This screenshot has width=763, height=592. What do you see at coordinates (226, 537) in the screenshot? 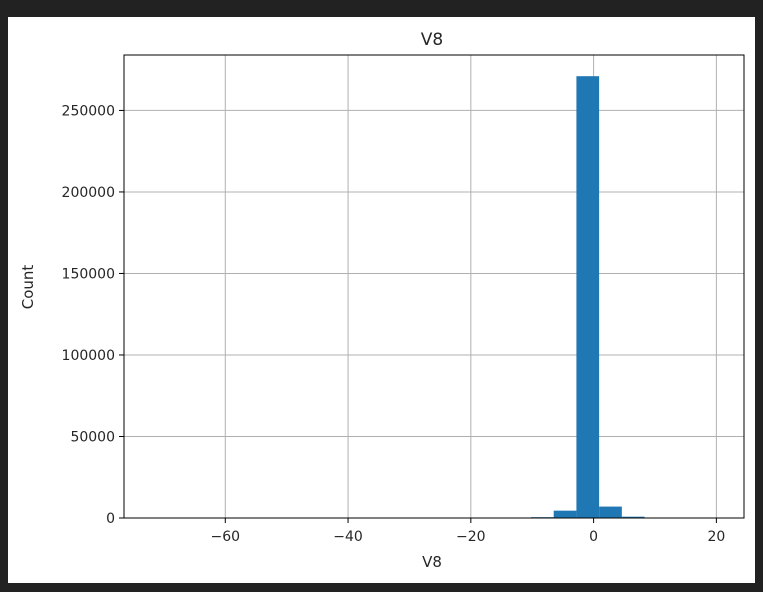
I see `x-tick-label: −60` at bounding box center [226, 537].